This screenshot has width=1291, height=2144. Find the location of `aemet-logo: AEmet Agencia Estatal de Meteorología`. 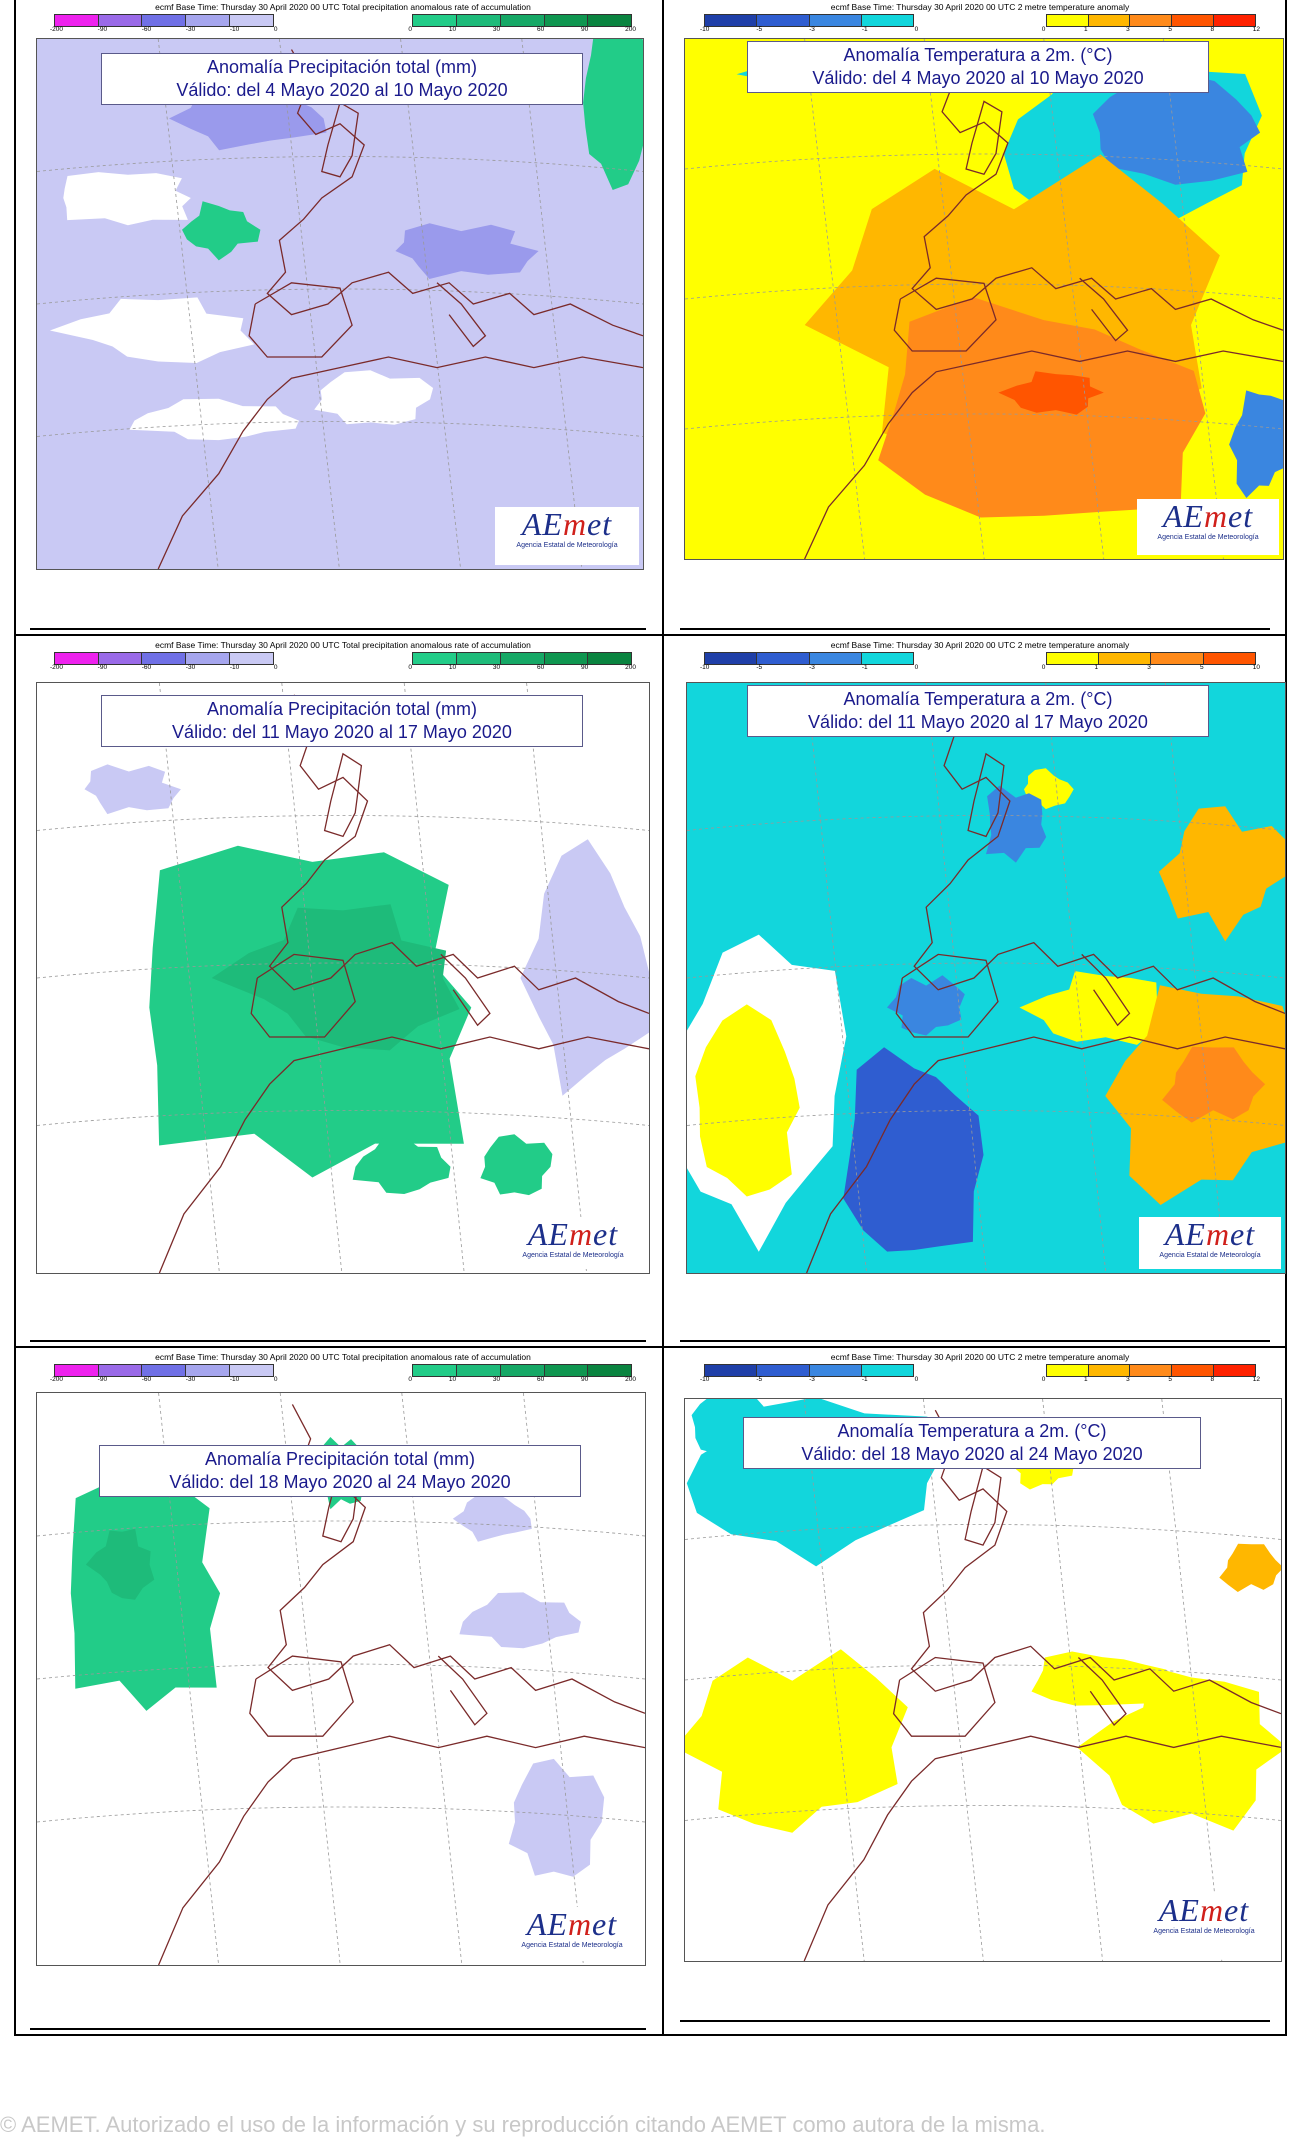

aemet-logo: AEmet Agencia Estatal de Meteorología is located at coordinates (1210, 1243).